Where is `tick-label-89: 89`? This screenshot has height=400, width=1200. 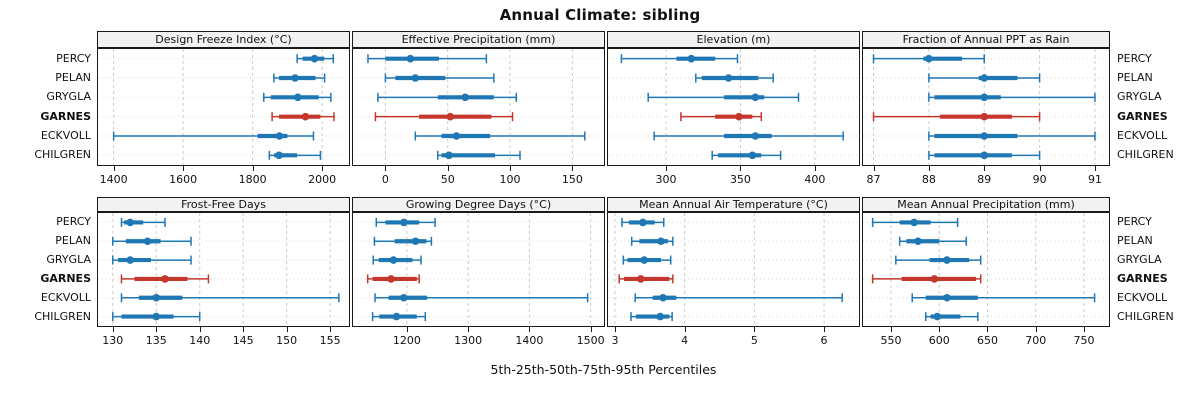
tick-label-89: 89 is located at coordinates (984, 179).